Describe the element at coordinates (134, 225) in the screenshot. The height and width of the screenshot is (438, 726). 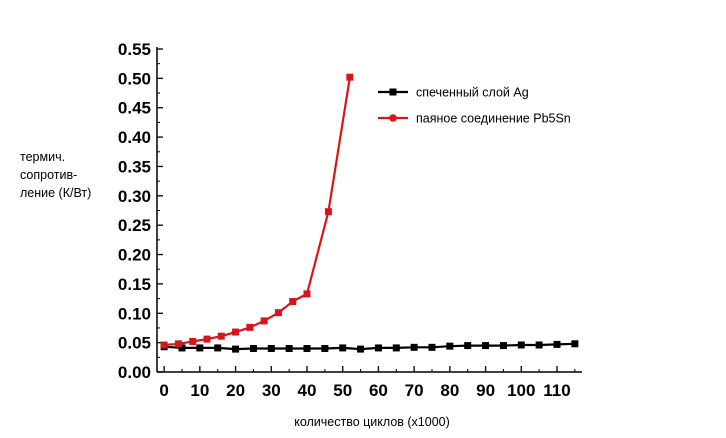
I see `y-tick-label: 0.25` at that location.